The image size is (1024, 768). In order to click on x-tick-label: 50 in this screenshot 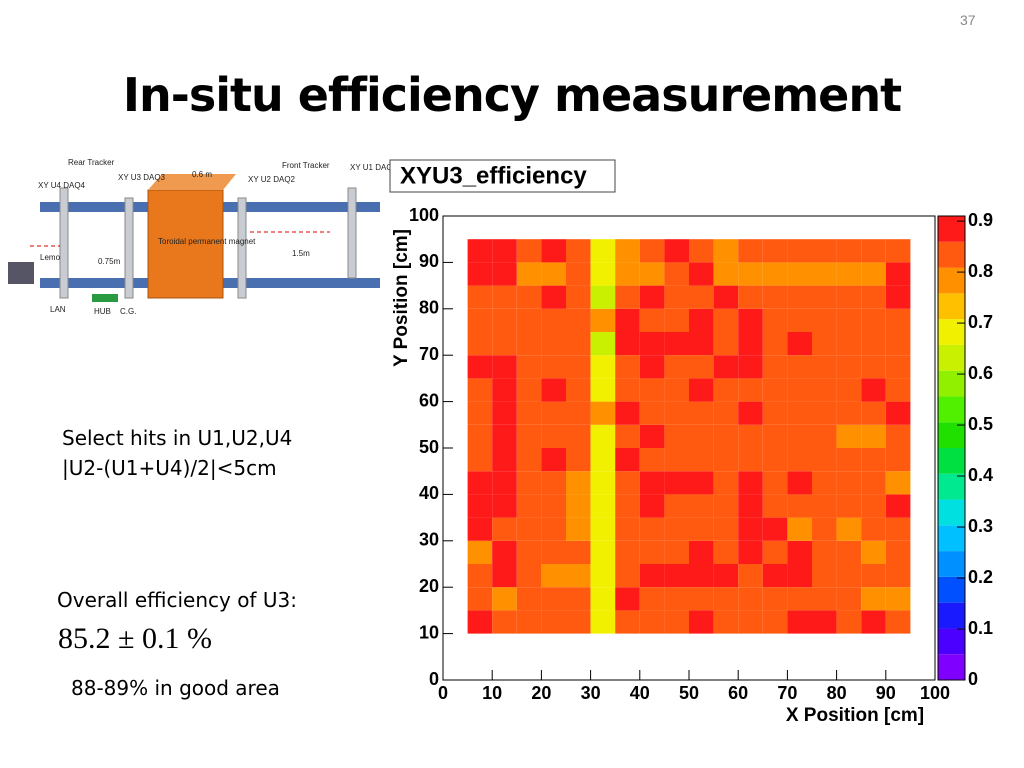, I will do `click(689, 693)`.